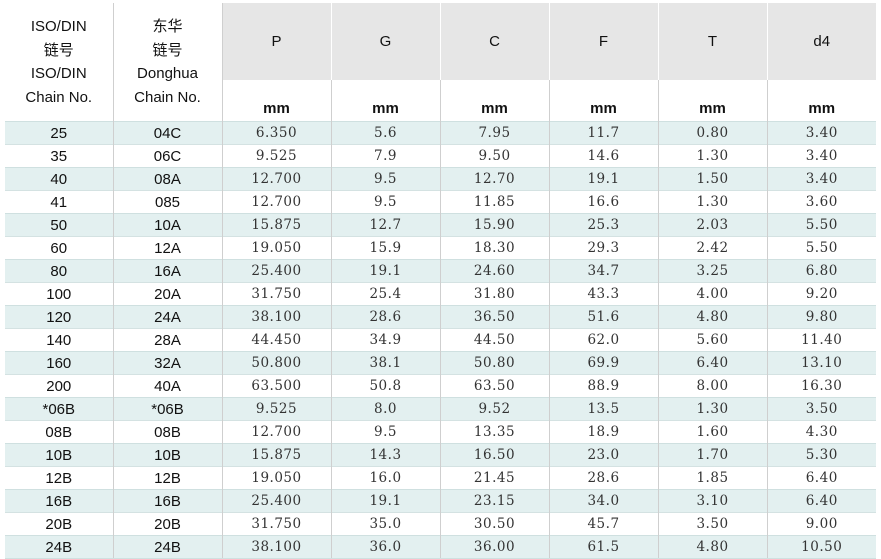 This screenshot has height=559, width=881. What do you see at coordinates (386, 524) in the screenshot?
I see `cell-g: 35.0` at bounding box center [386, 524].